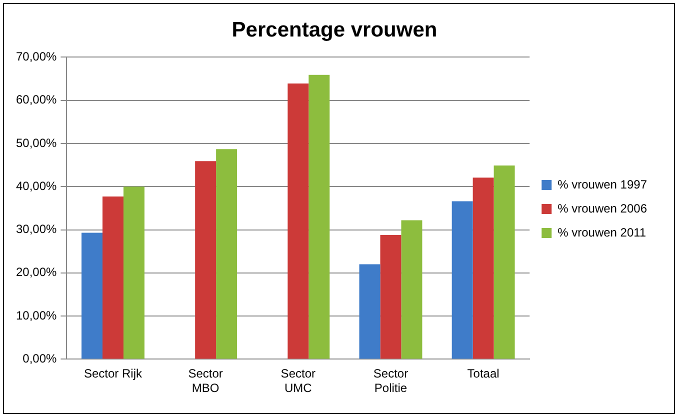  I want to click on x-tick-label: Sector UMC, so click(298, 381).